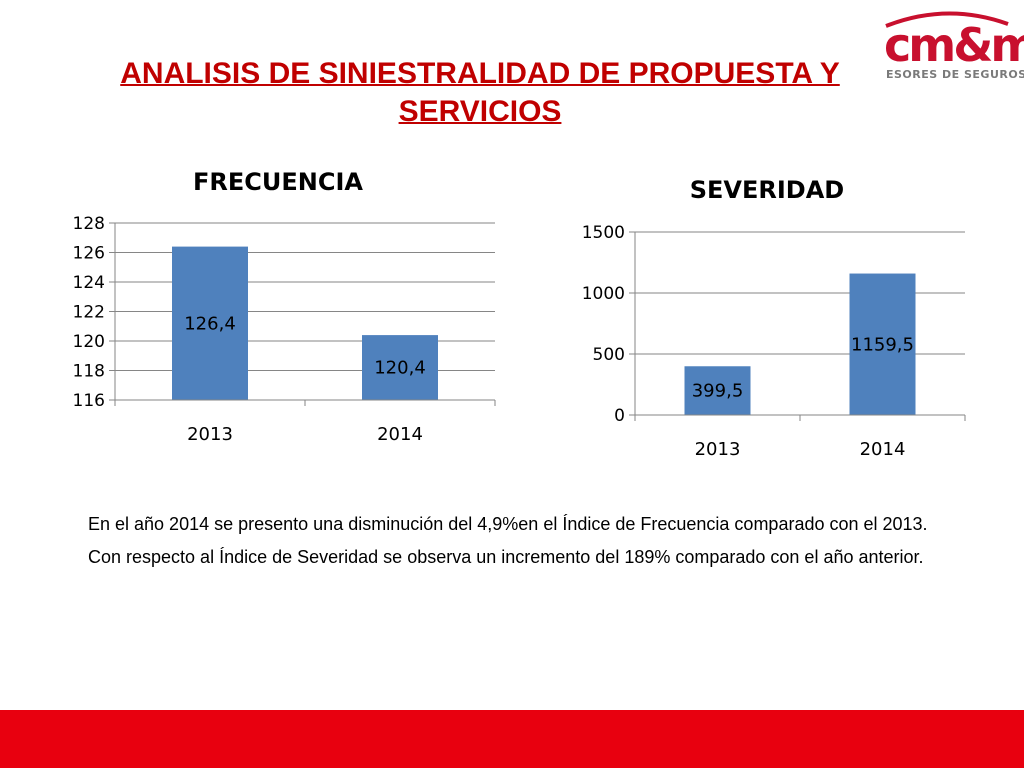  I want to click on y-tick-label: 500, so click(609, 355).